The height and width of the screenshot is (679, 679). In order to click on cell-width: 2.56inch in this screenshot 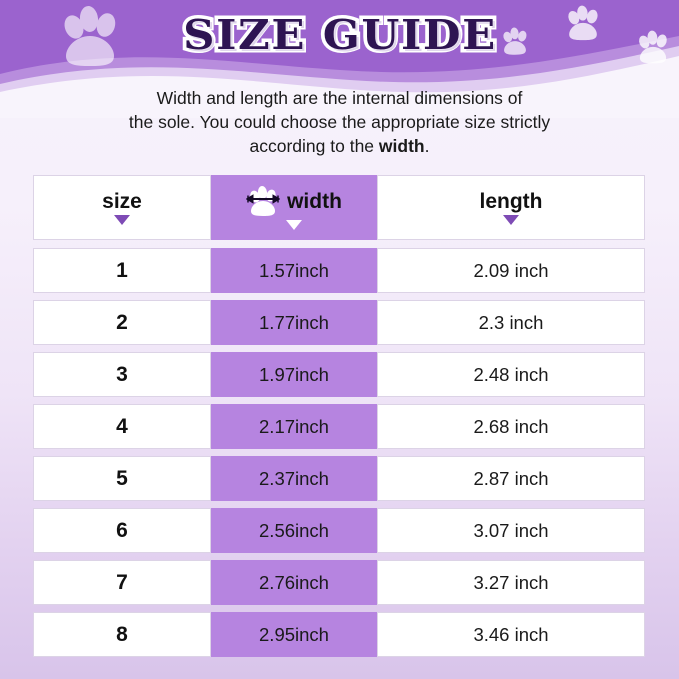, I will do `click(294, 530)`.